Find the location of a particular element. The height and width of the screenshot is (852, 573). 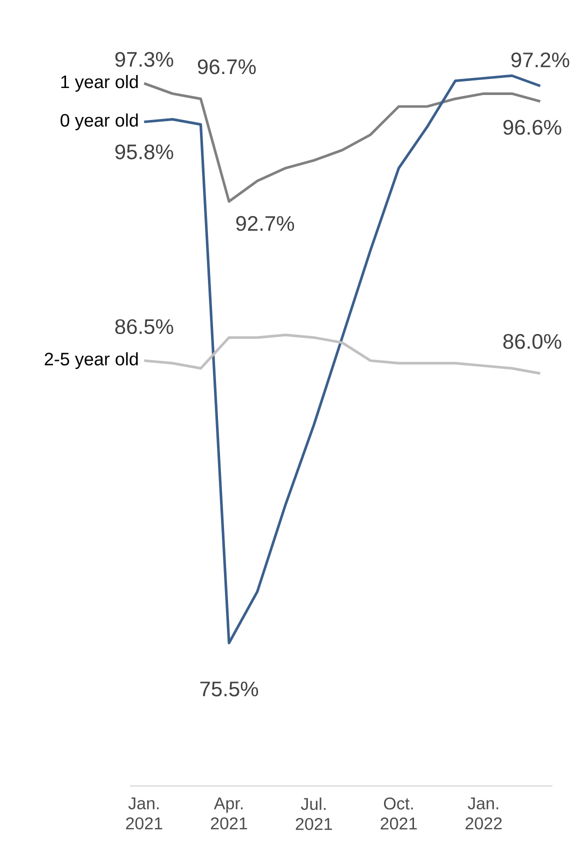

data-label: 86.0% is located at coordinates (532, 341).